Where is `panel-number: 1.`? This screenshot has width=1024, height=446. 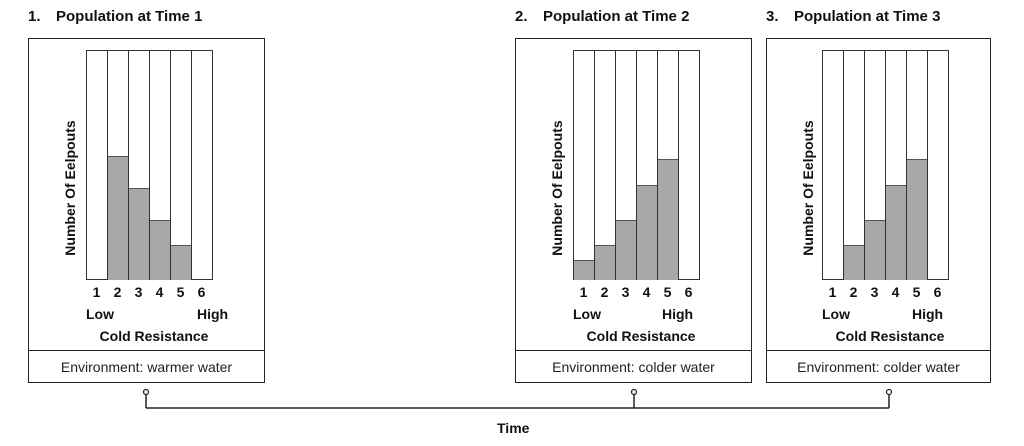
panel-number: 1. is located at coordinates (34, 16).